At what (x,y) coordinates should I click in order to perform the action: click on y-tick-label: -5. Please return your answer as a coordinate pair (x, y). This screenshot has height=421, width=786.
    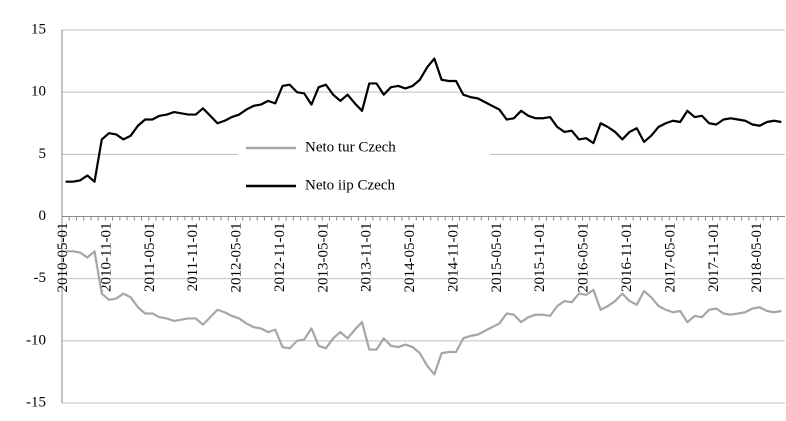
    Looking at the image, I should click on (40, 278).